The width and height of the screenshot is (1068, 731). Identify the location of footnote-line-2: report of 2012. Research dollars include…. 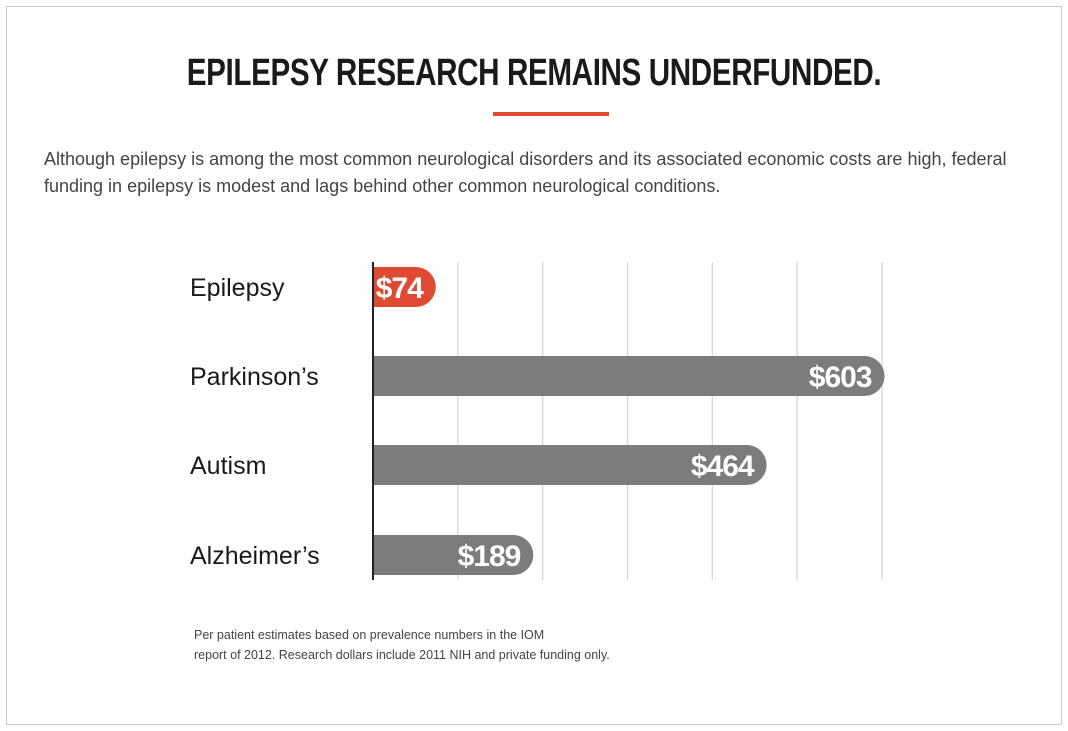
(402, 655).